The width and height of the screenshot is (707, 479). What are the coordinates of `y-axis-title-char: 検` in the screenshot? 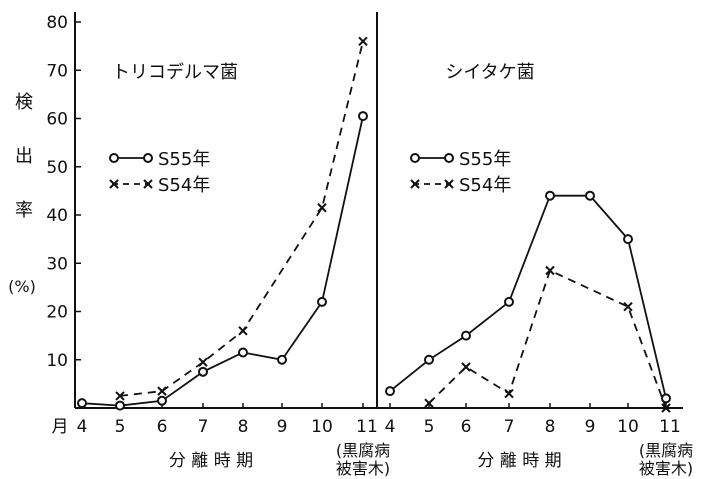 It's located at (24, 102).